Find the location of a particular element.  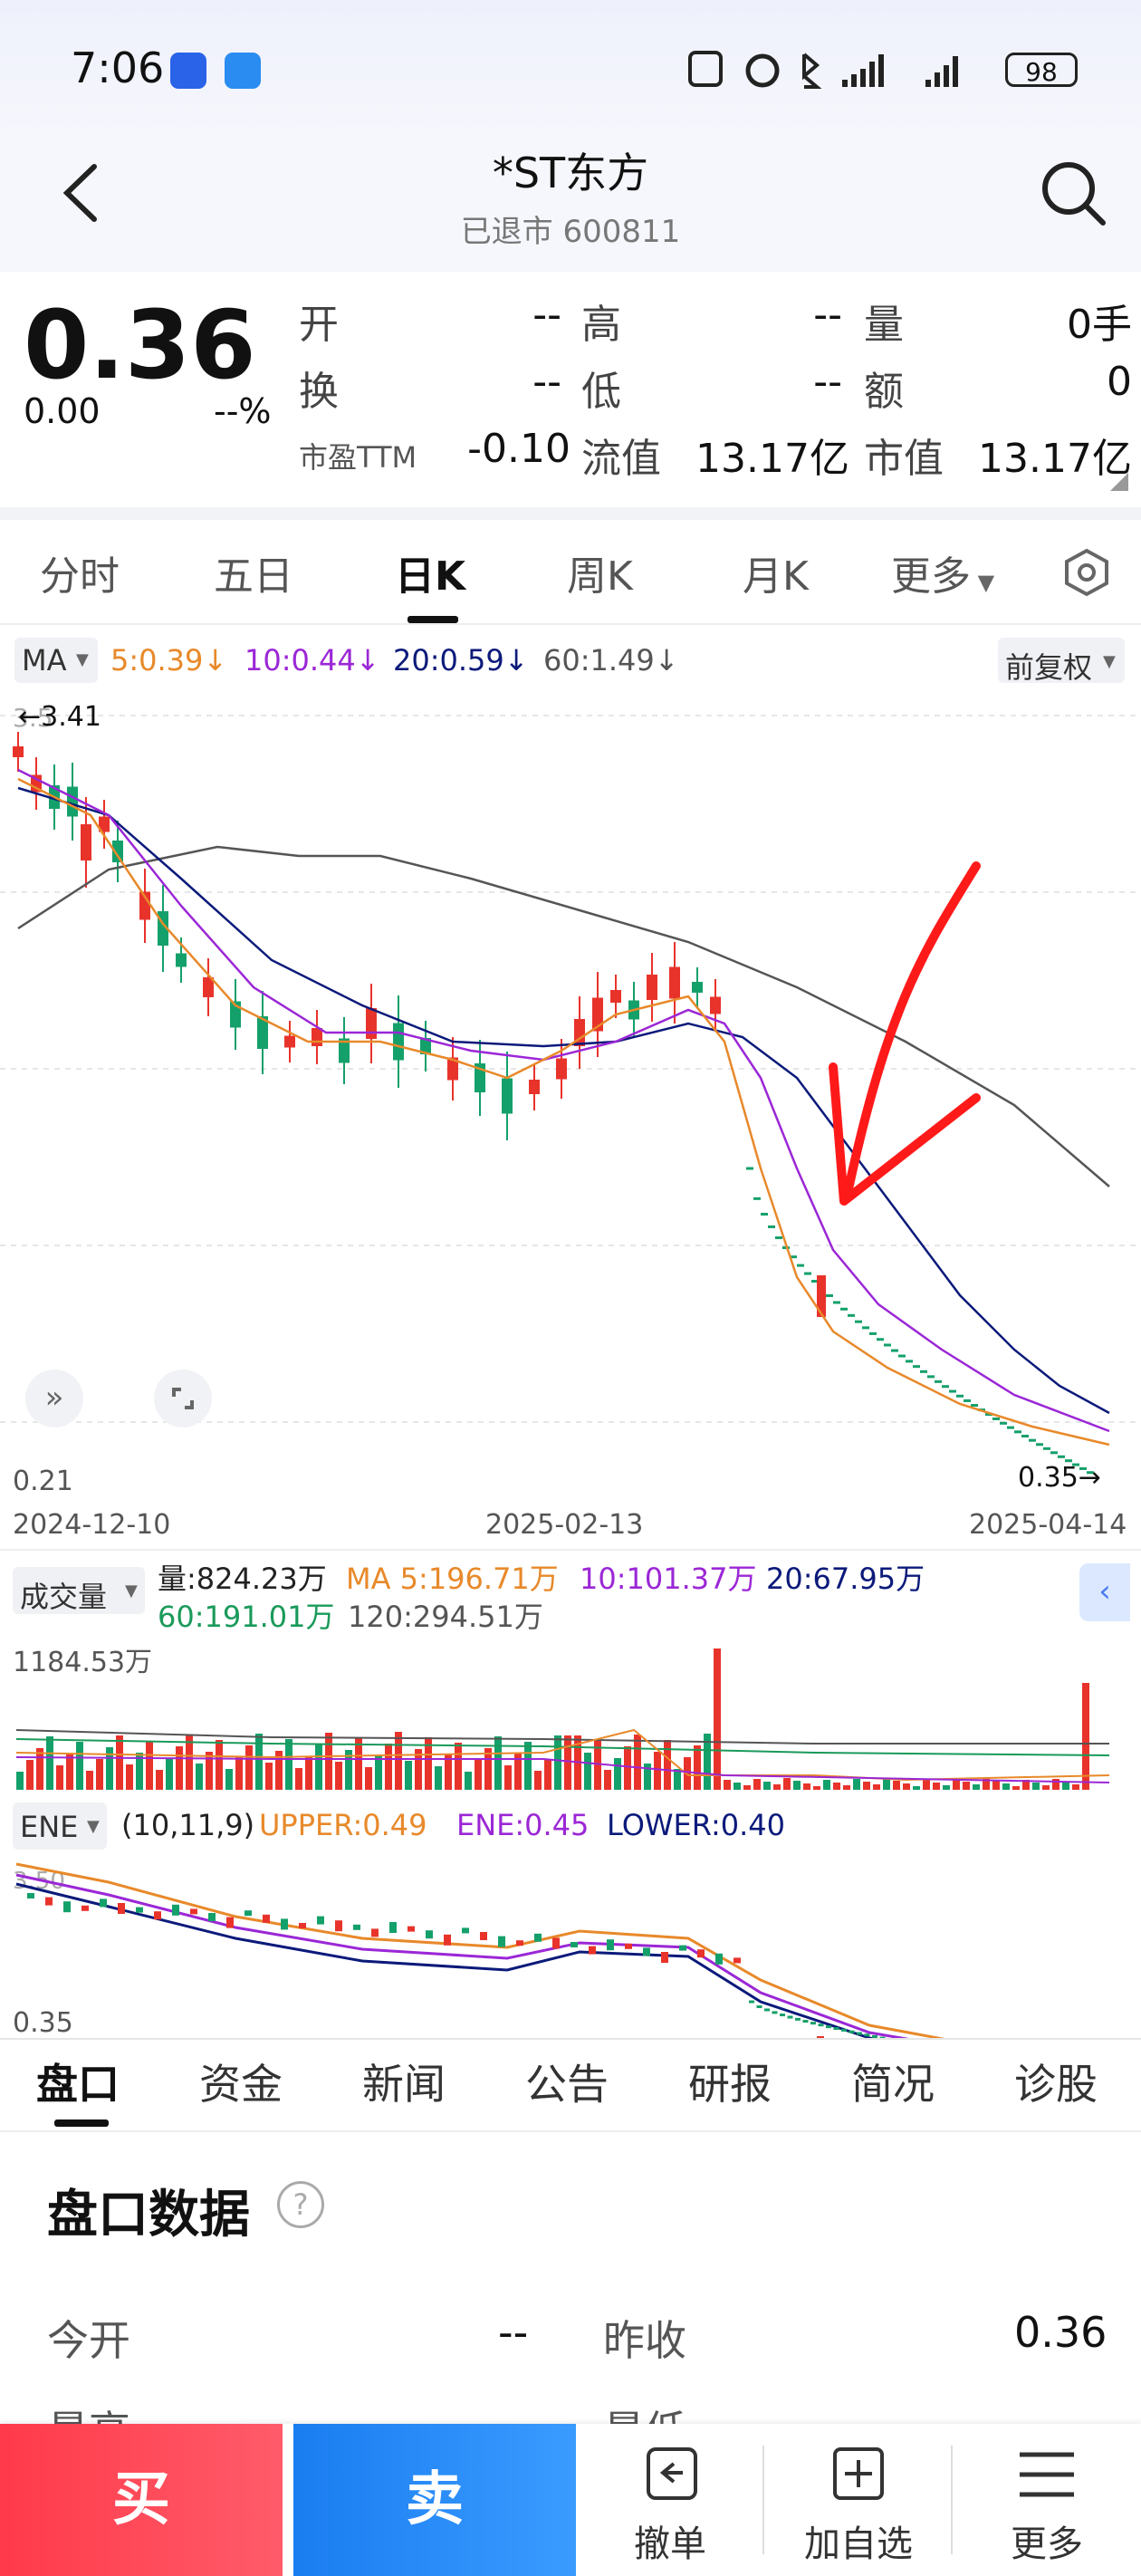

cancel-order-button: 撤单 is located at coordinates (670, 2500).